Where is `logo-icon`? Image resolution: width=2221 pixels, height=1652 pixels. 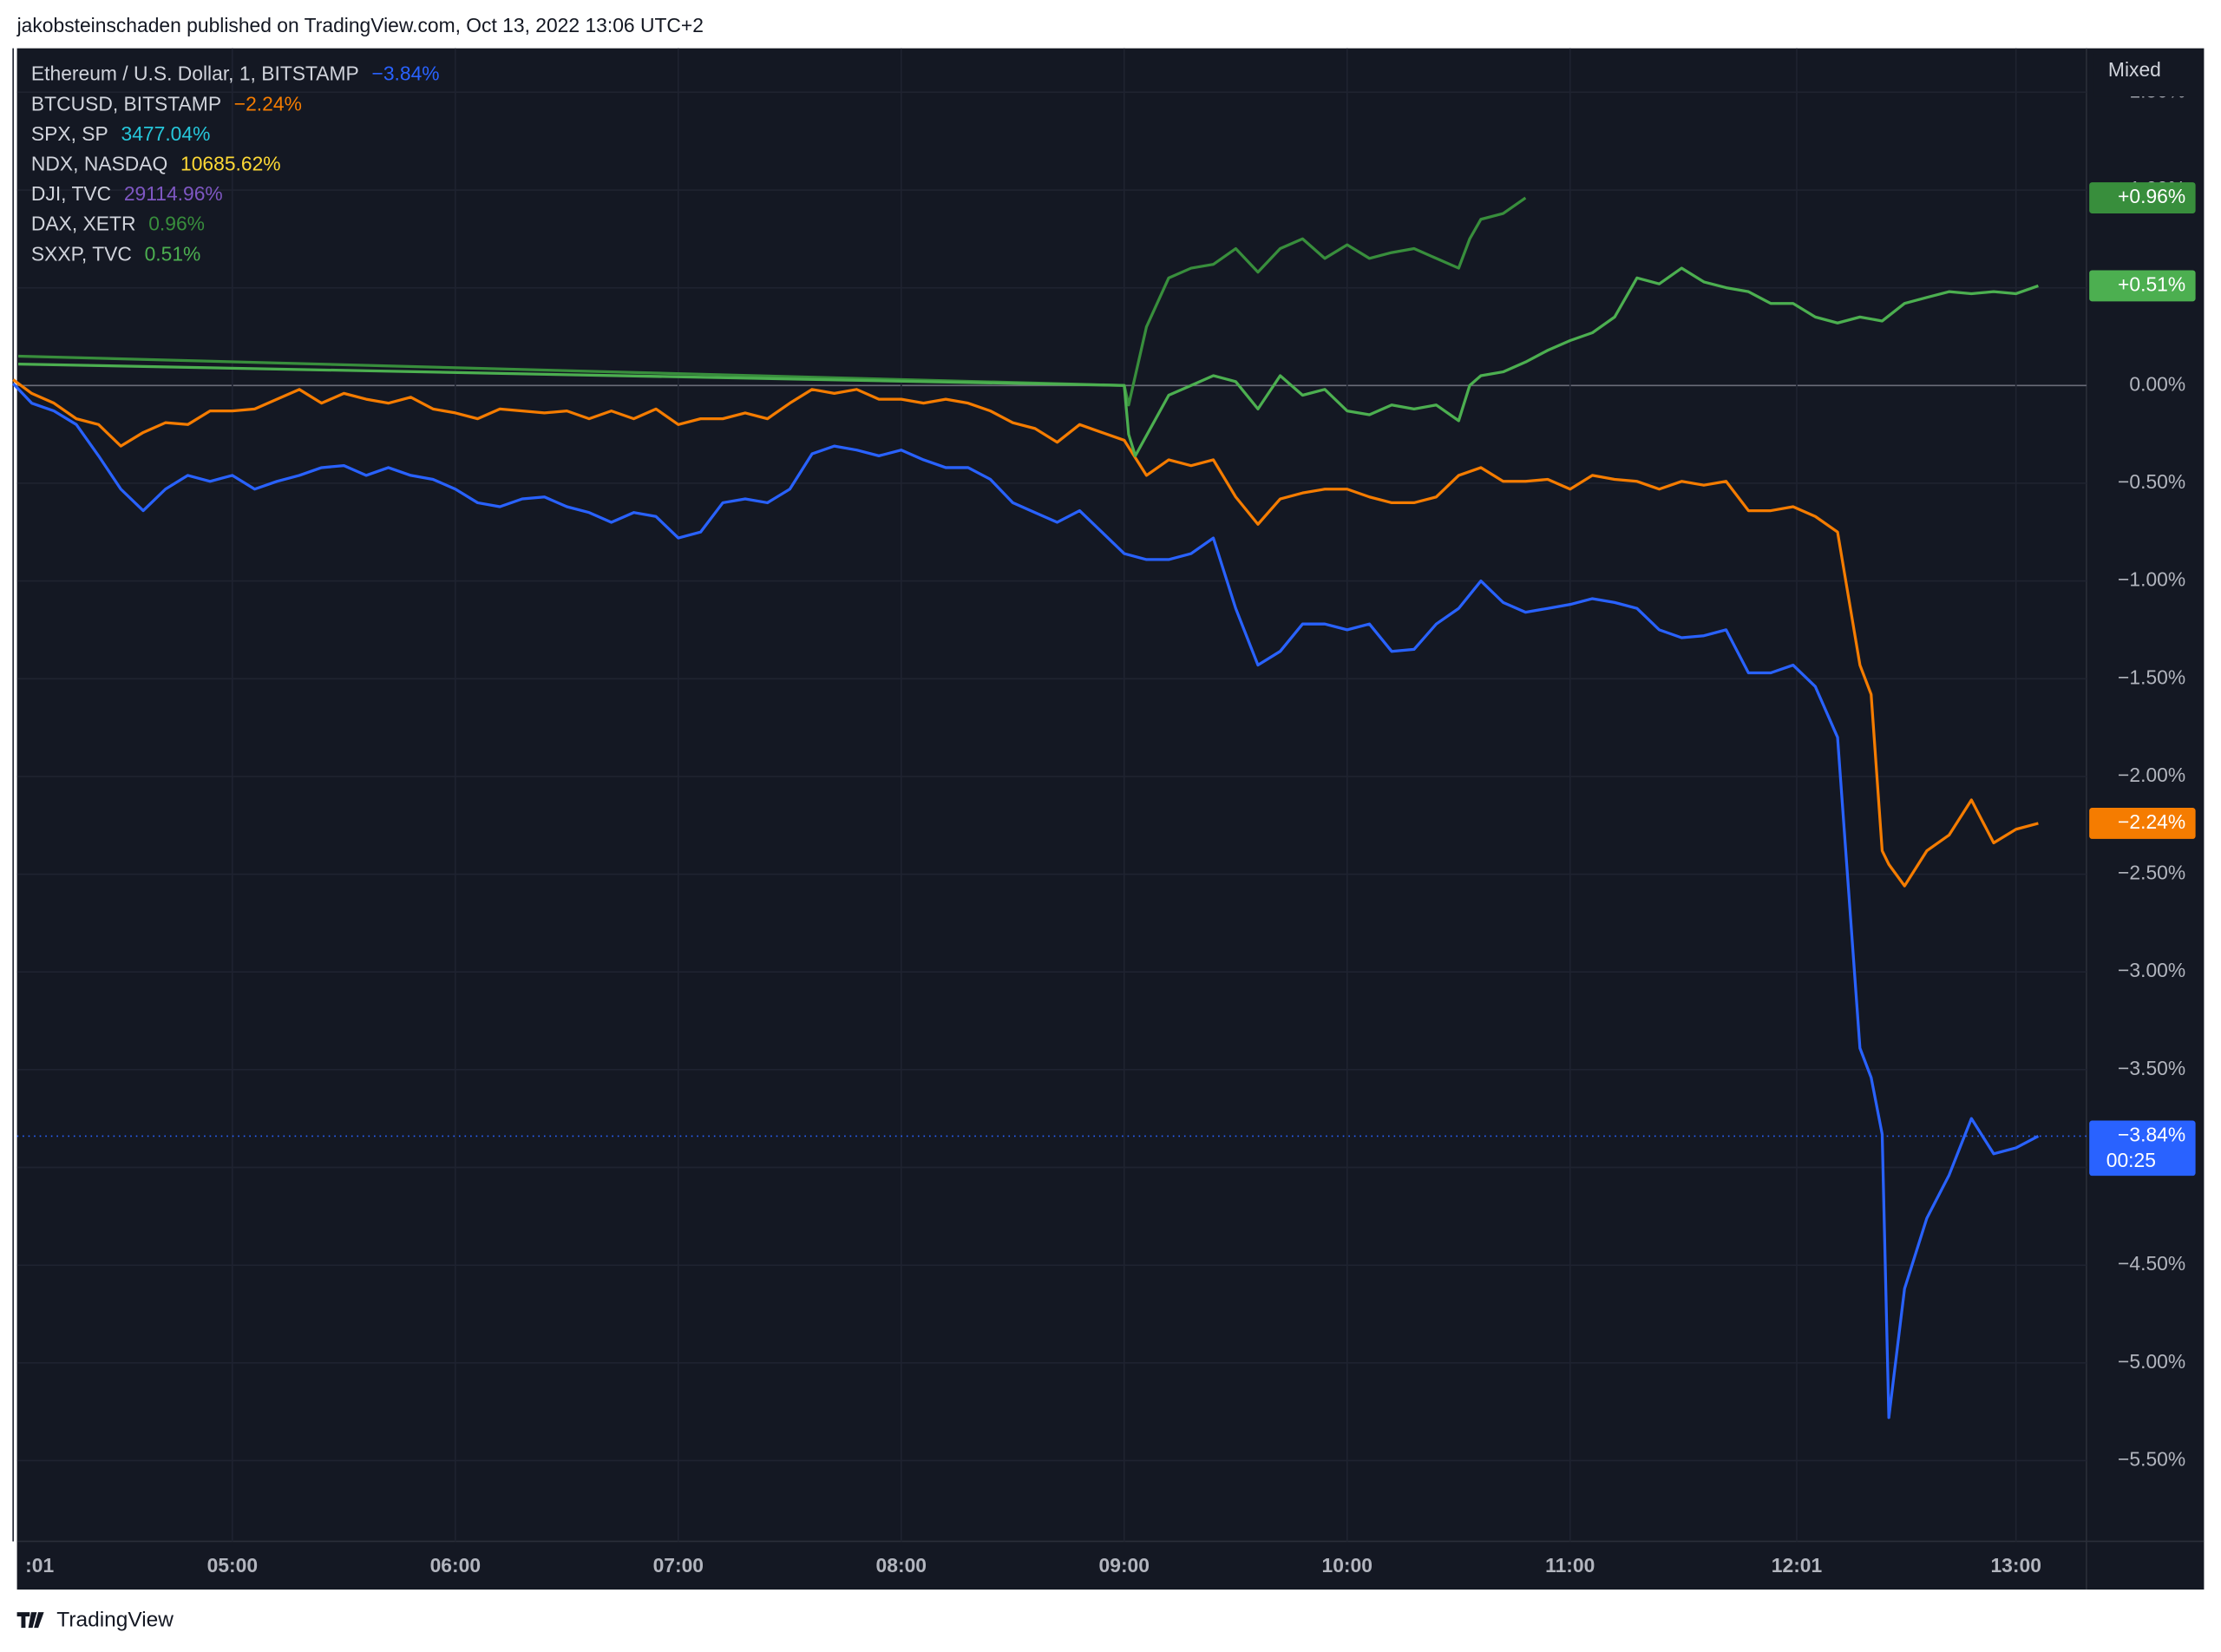 logo-icon is located at coordinates (30, 1621).